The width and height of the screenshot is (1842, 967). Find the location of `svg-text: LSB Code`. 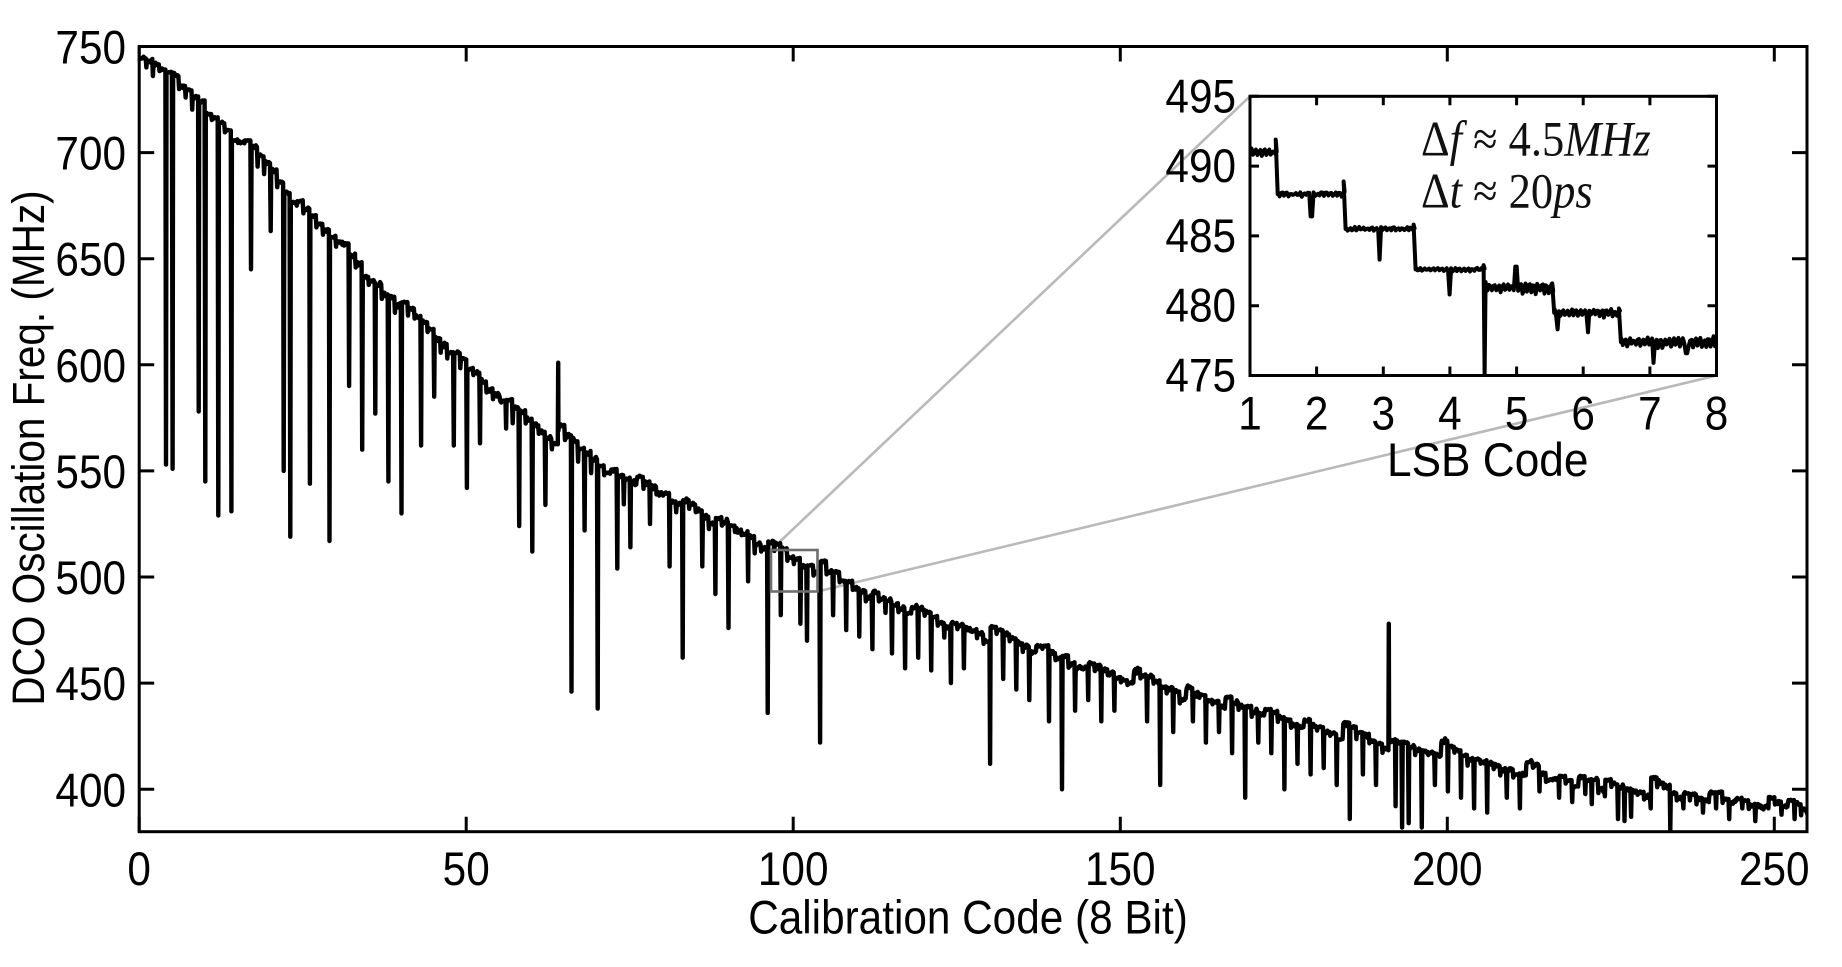

svg-text: LSB Code is located at coordinates (1487, 460).